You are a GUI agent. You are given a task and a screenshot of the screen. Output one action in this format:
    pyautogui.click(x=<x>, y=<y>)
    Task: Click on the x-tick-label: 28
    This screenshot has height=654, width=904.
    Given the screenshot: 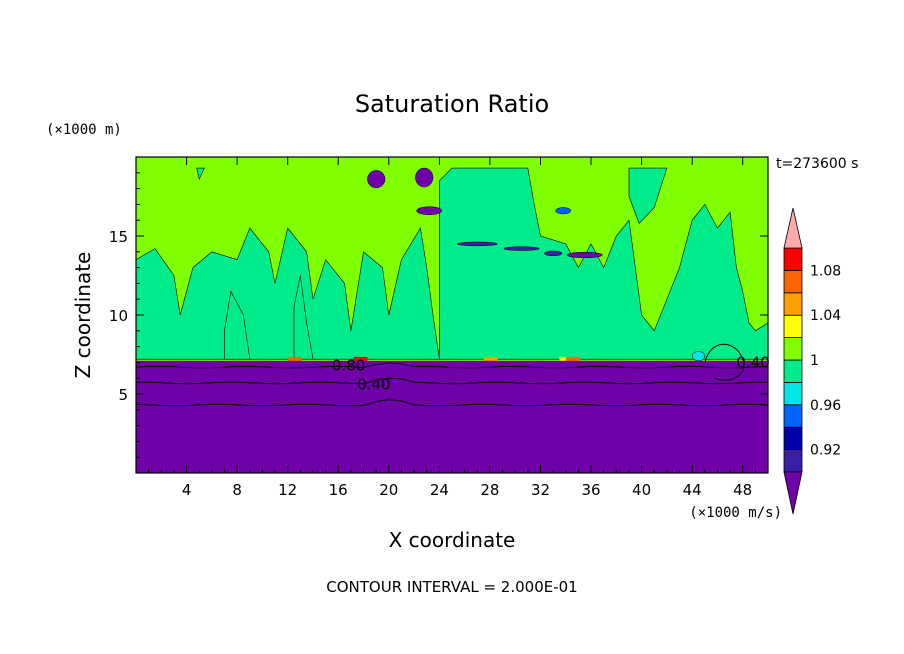 What is the action you would take?
    pyautogui.click(x=489, y=490)
    